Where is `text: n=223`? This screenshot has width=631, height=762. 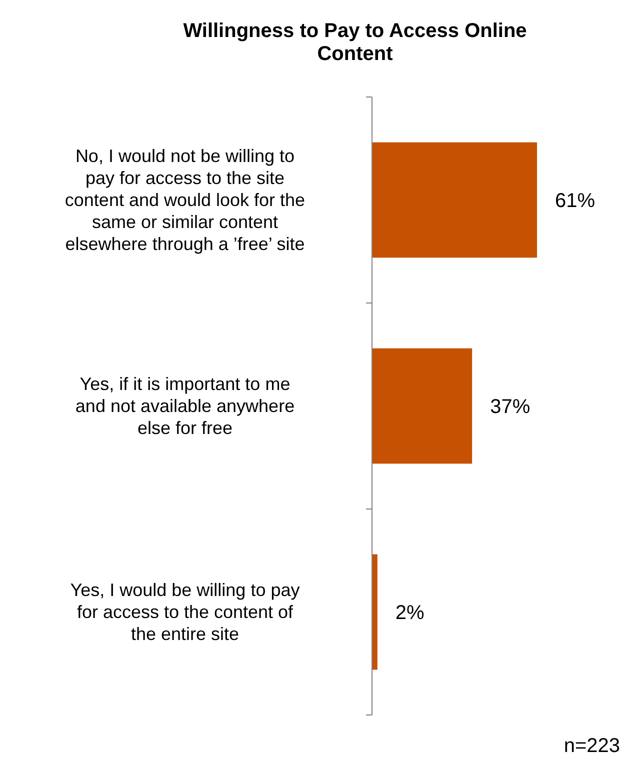
text: n=223 is located at coordinates (592, 746).